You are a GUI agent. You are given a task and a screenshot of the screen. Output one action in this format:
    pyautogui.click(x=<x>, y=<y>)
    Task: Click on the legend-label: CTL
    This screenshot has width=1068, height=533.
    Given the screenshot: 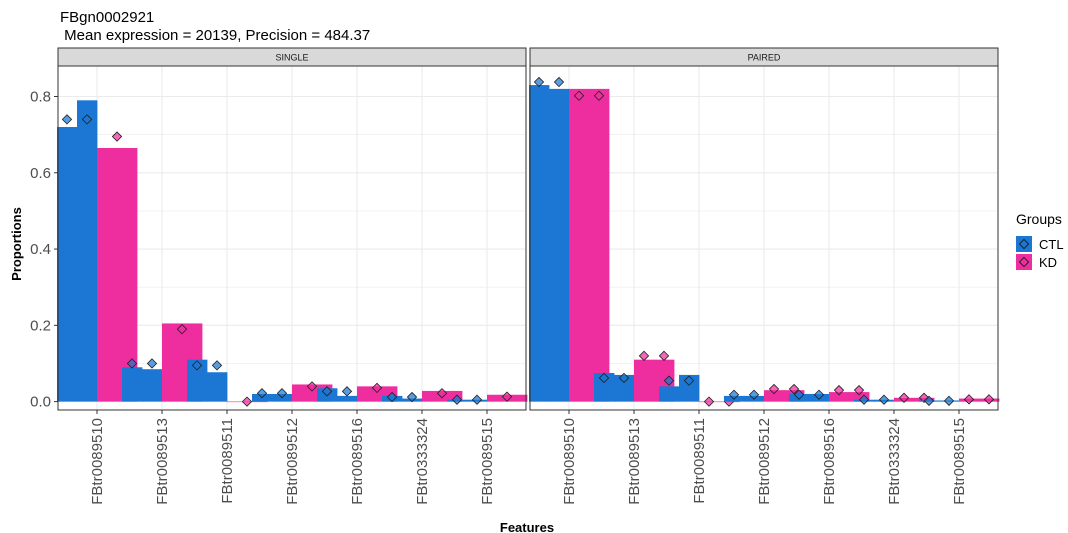 What is the action you would take?
    pyautogui.click(x=1051, y=244)
    